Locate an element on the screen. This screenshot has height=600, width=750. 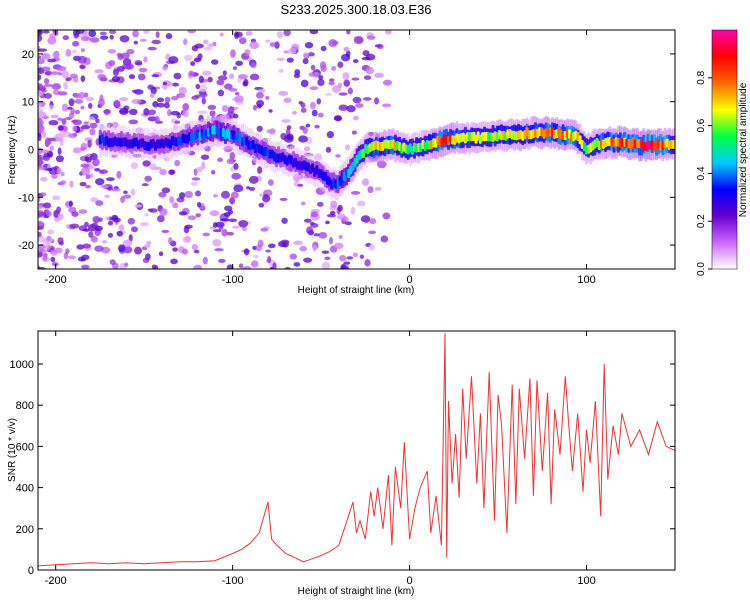
snr-y-tick-label: 200 is located at coordinates (25, 530).